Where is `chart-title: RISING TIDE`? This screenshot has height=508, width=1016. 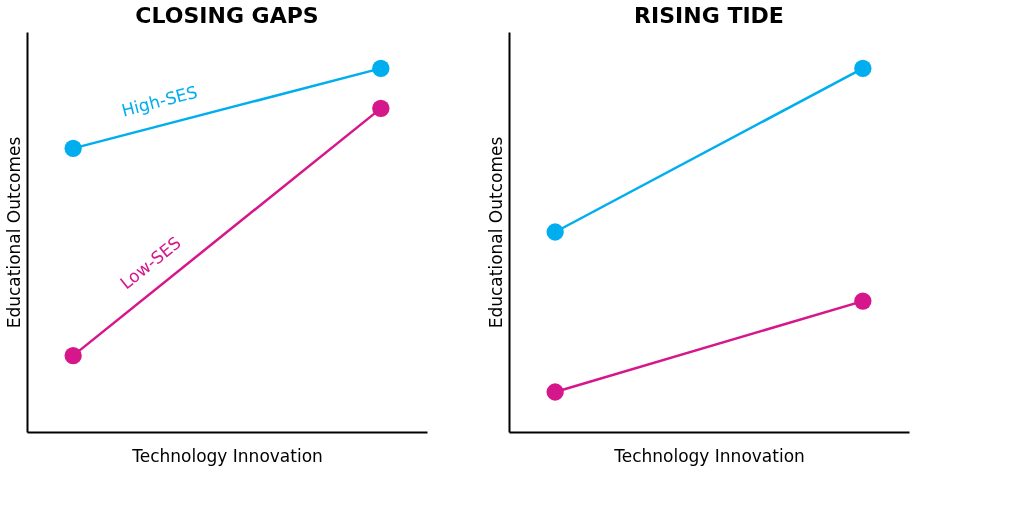 chart-title: RISING TIDE is located at coordinates (709, 15).